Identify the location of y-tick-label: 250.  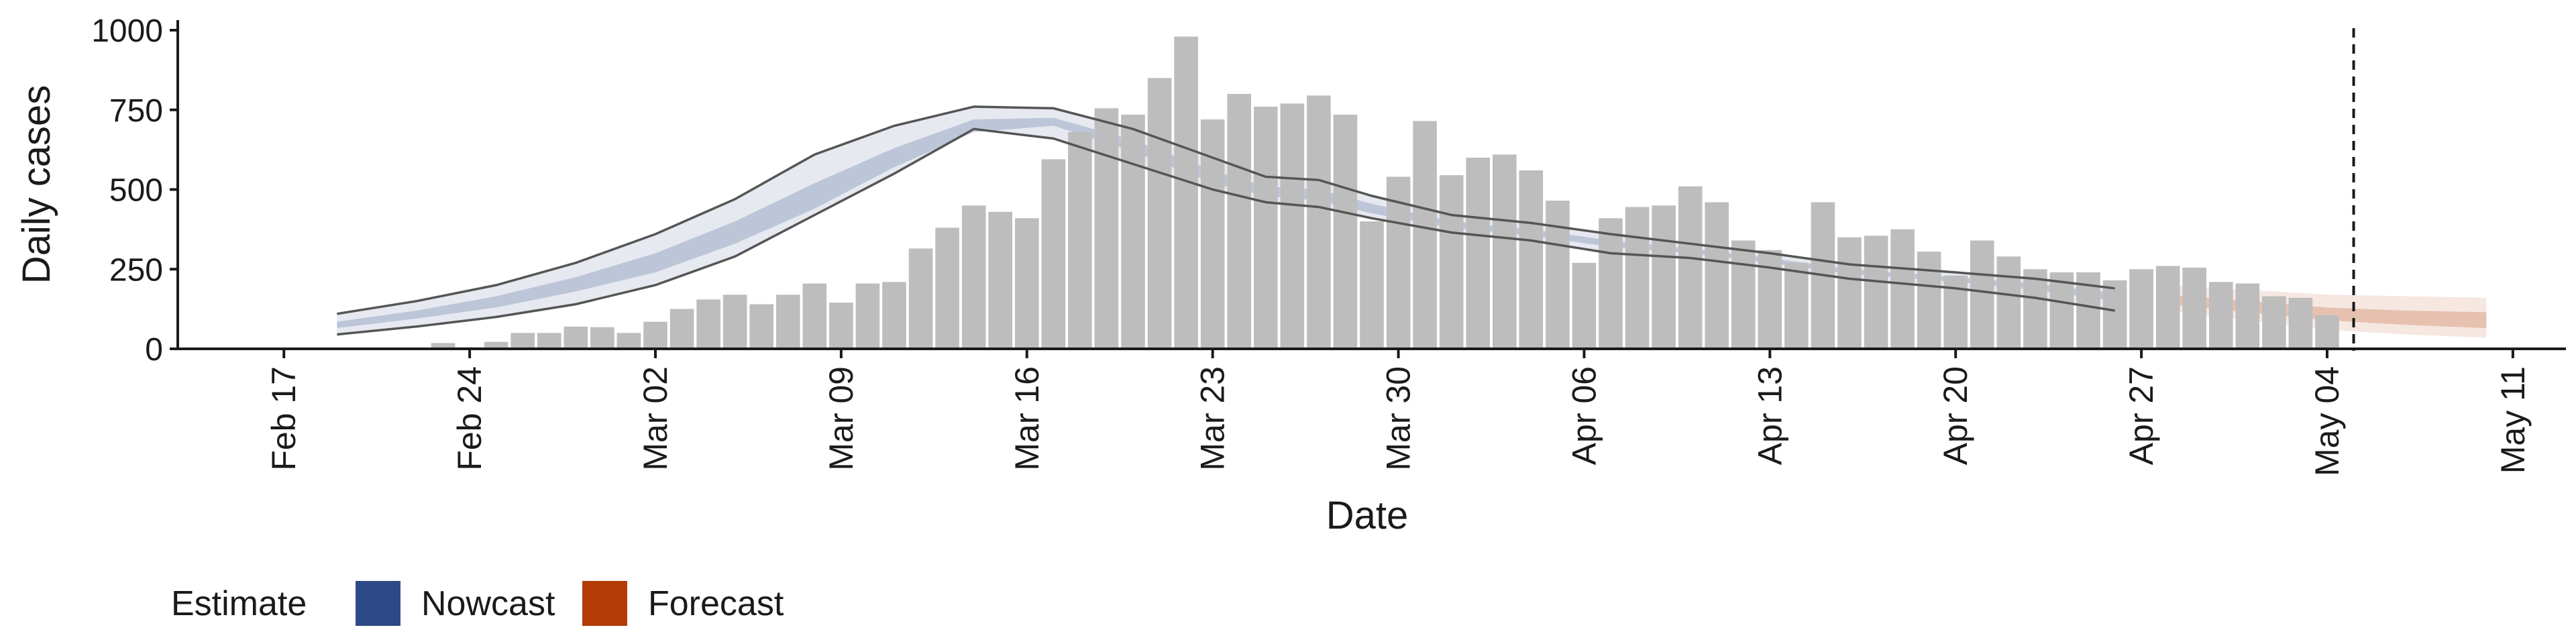
(136, 270).